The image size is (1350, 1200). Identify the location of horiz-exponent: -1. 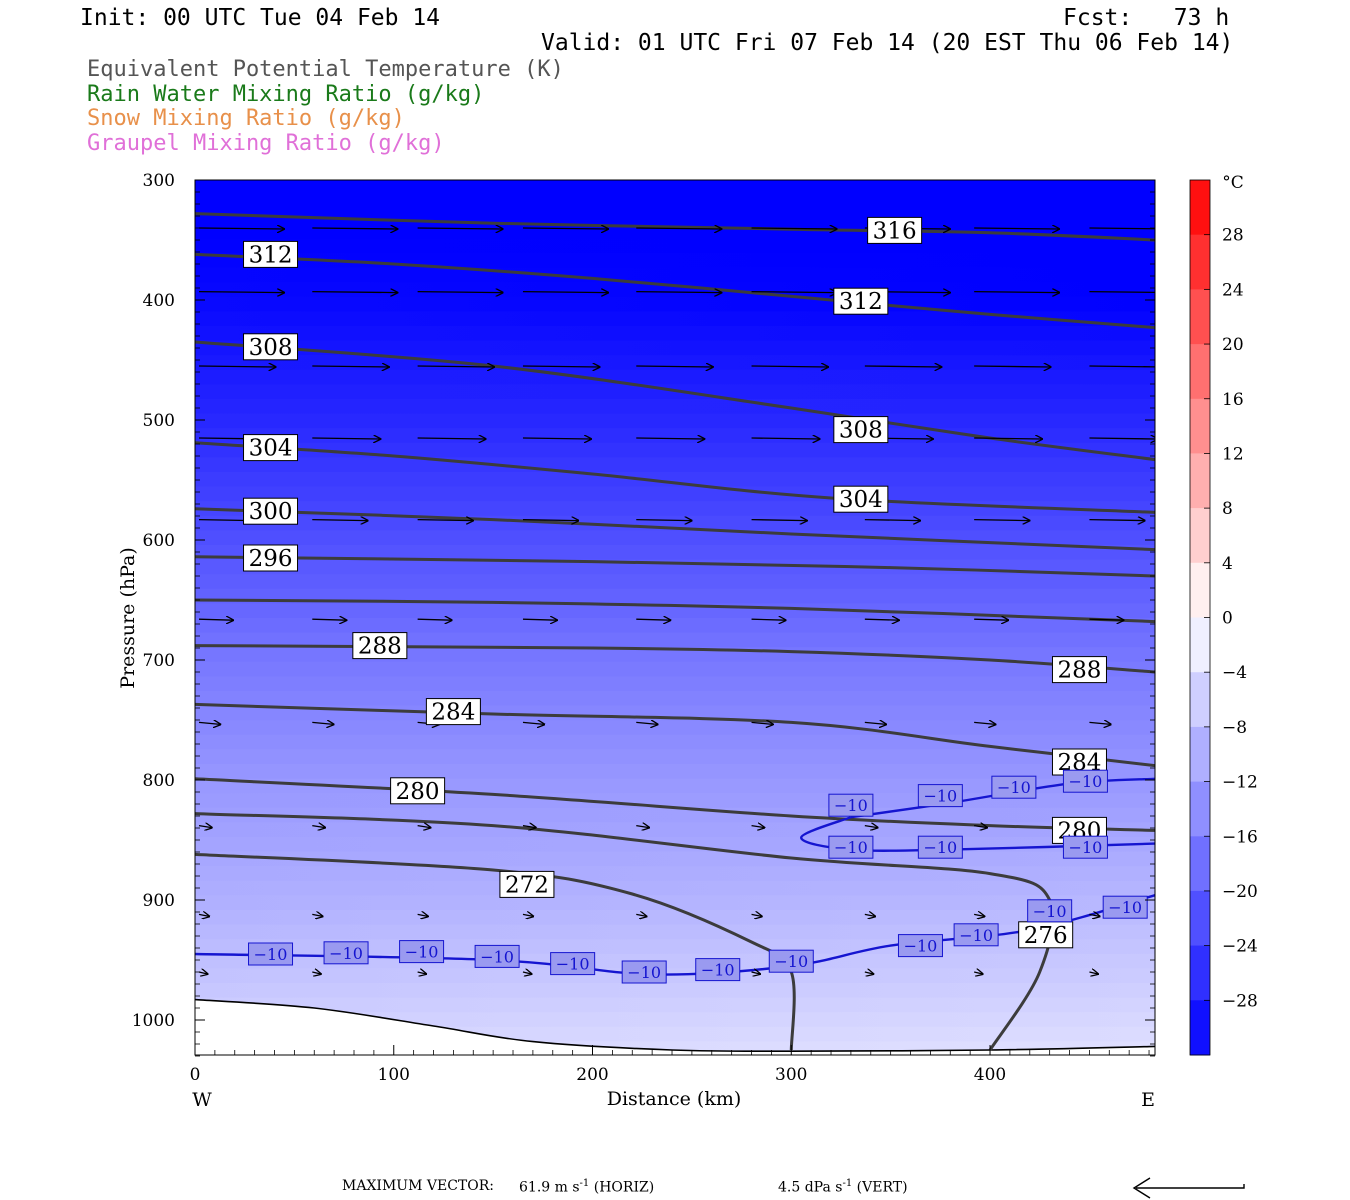
(584, 1183).